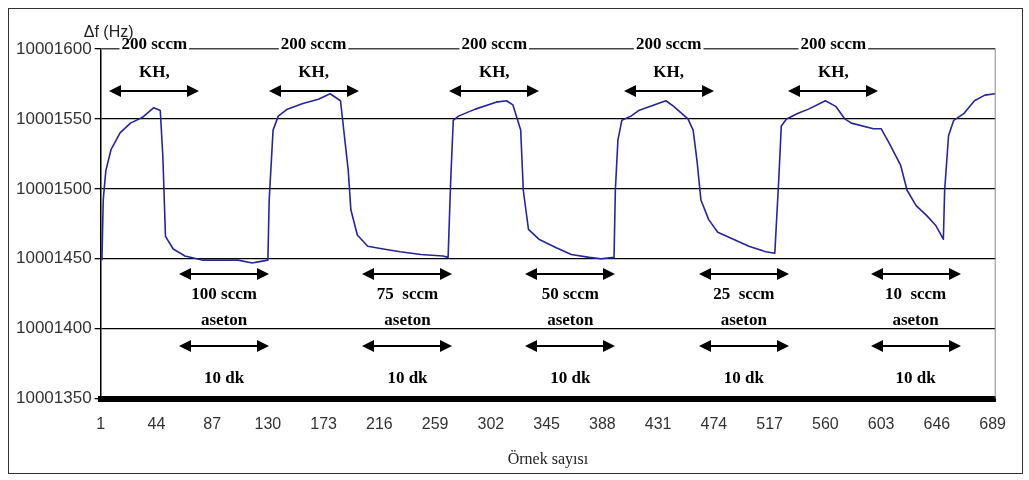 The width and height of the screenshot is (1029, 480). What do you see at coordinates (602, 423) in the screenshot?
I see `x-tick-label: 388` at bounding box center [602, 423].